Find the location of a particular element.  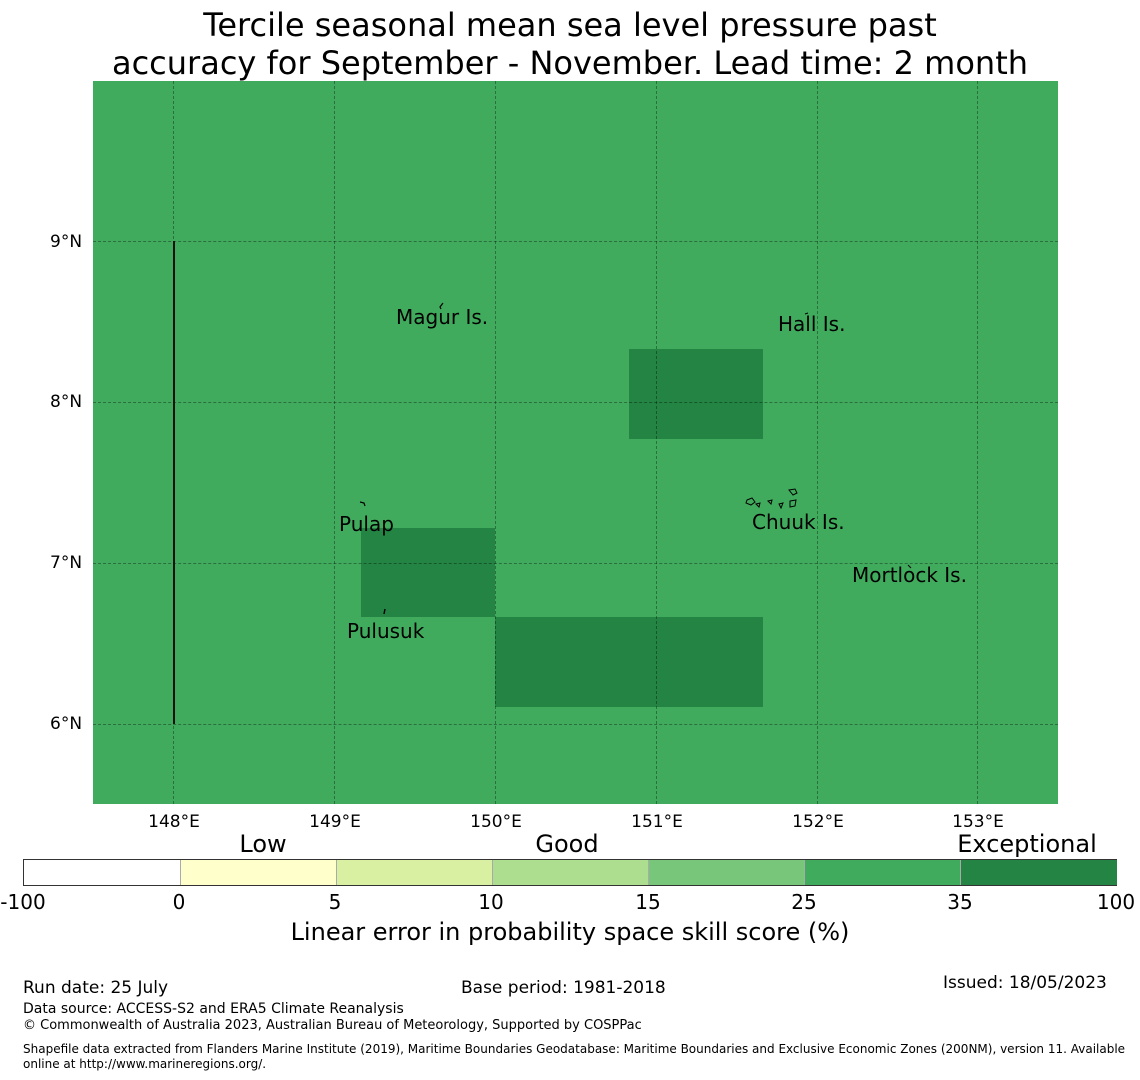

x-tick-148e: 148°E is located at coordinates (174, 822).